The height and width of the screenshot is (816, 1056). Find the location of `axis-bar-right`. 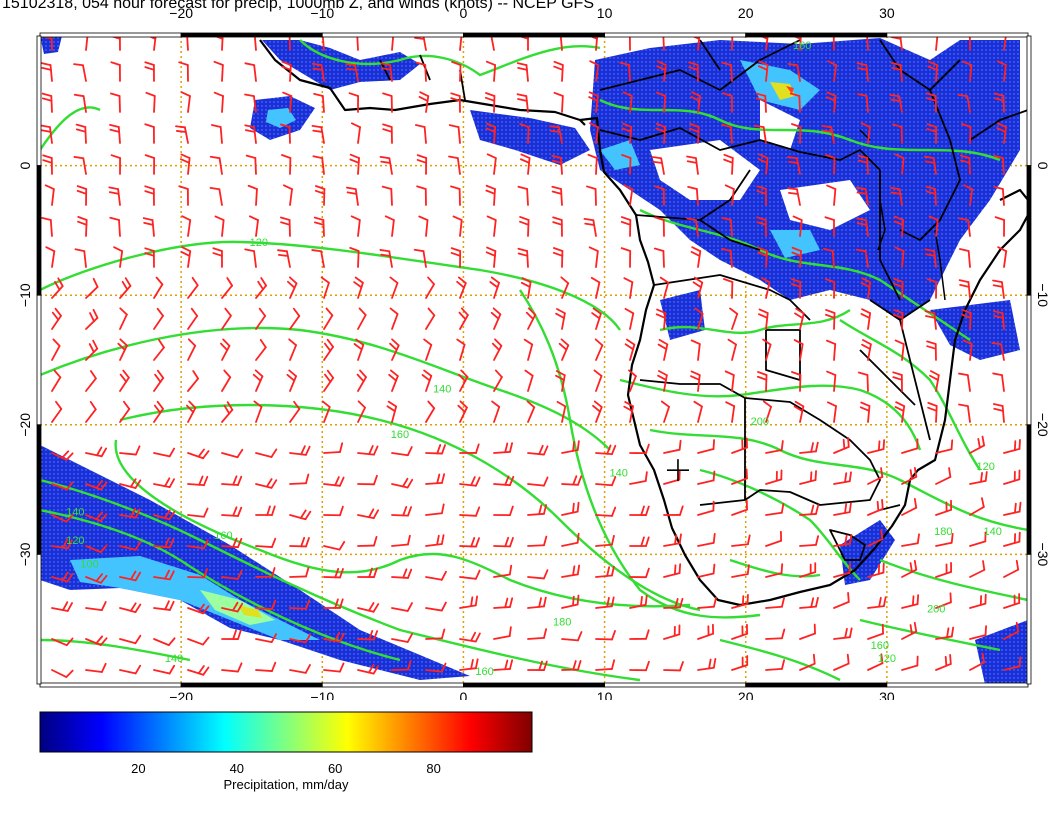

axis-bar-right is located at coordinates (1029, 230).